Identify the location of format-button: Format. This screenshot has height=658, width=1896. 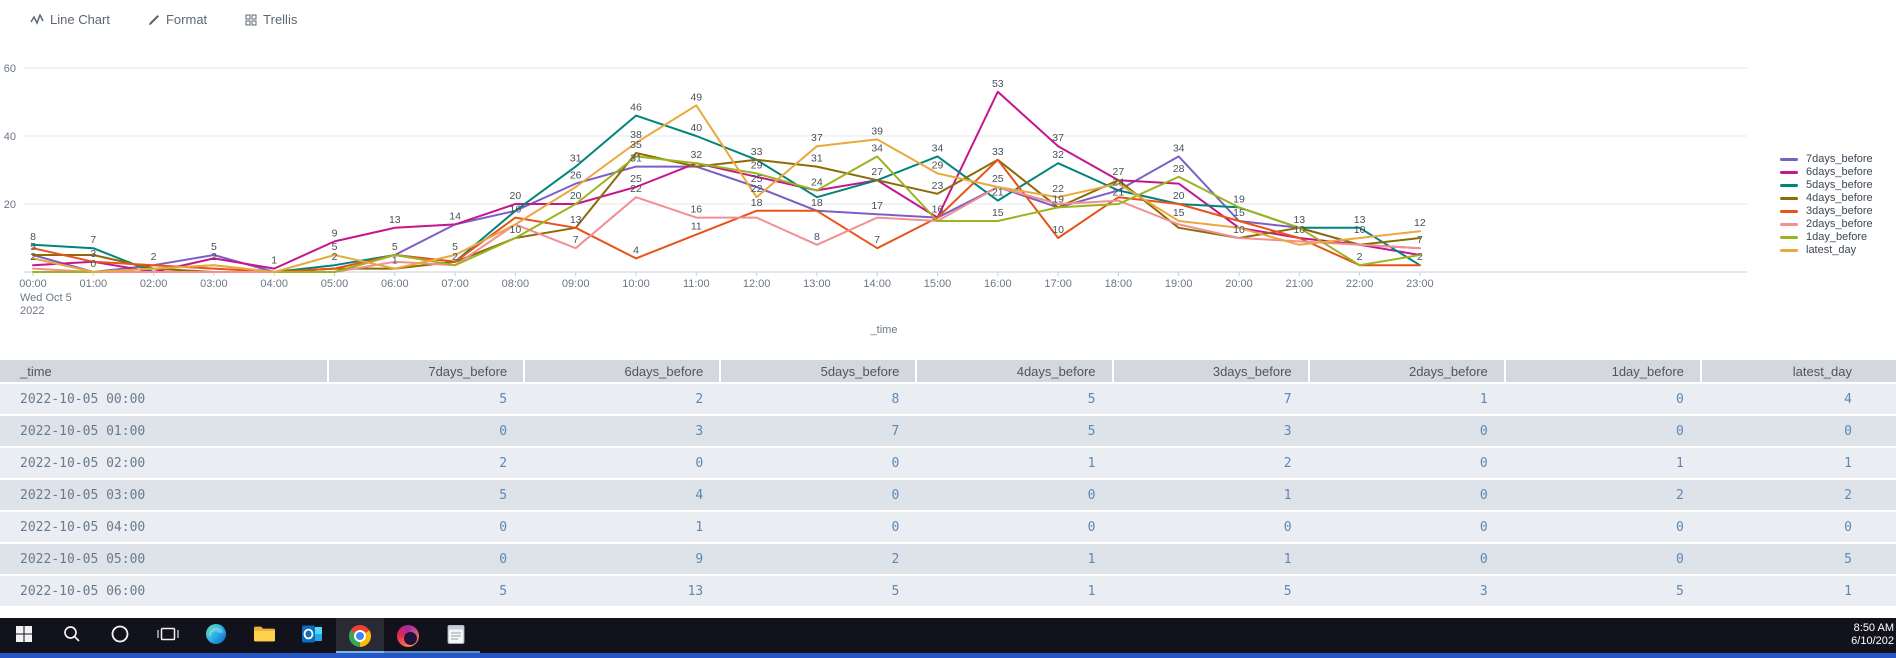
(177, 19).